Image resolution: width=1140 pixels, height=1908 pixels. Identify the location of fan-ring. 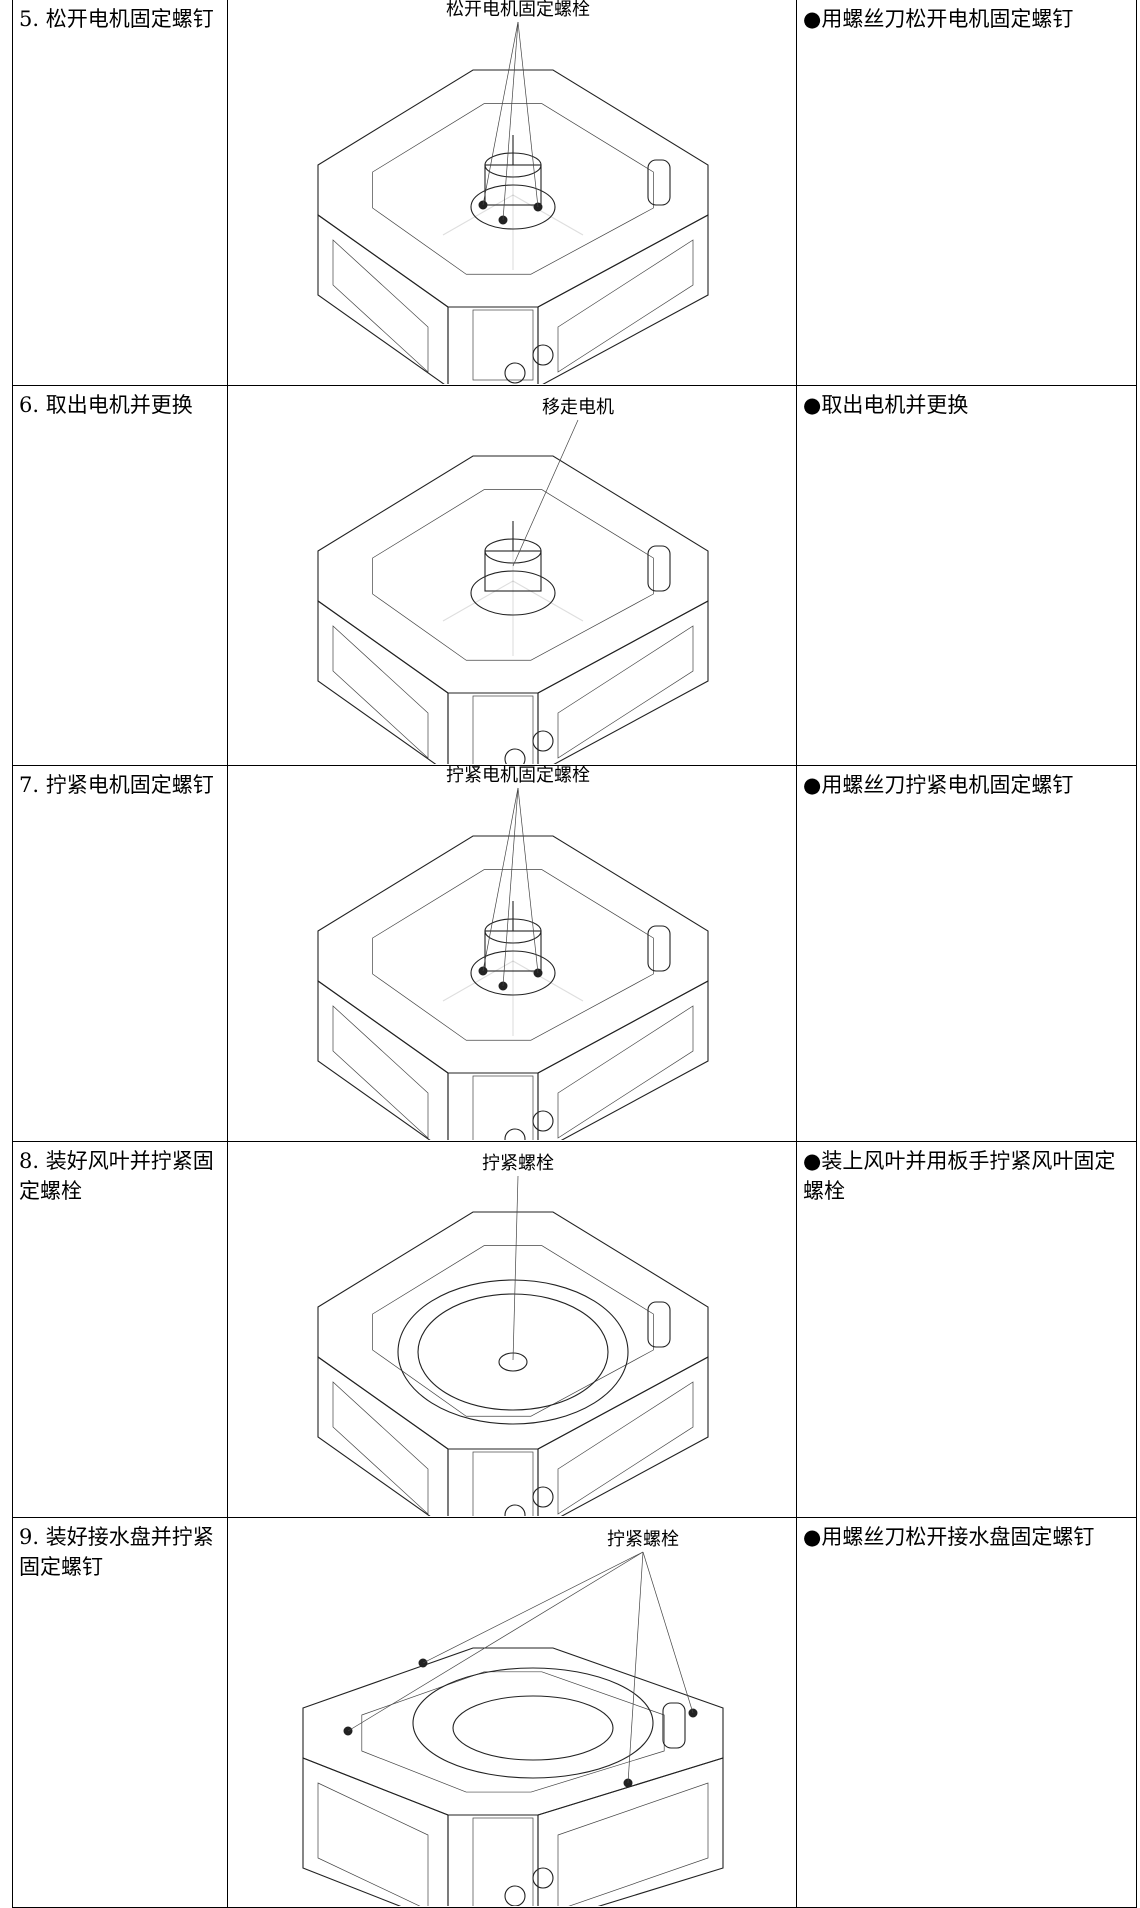
(513, 1352).